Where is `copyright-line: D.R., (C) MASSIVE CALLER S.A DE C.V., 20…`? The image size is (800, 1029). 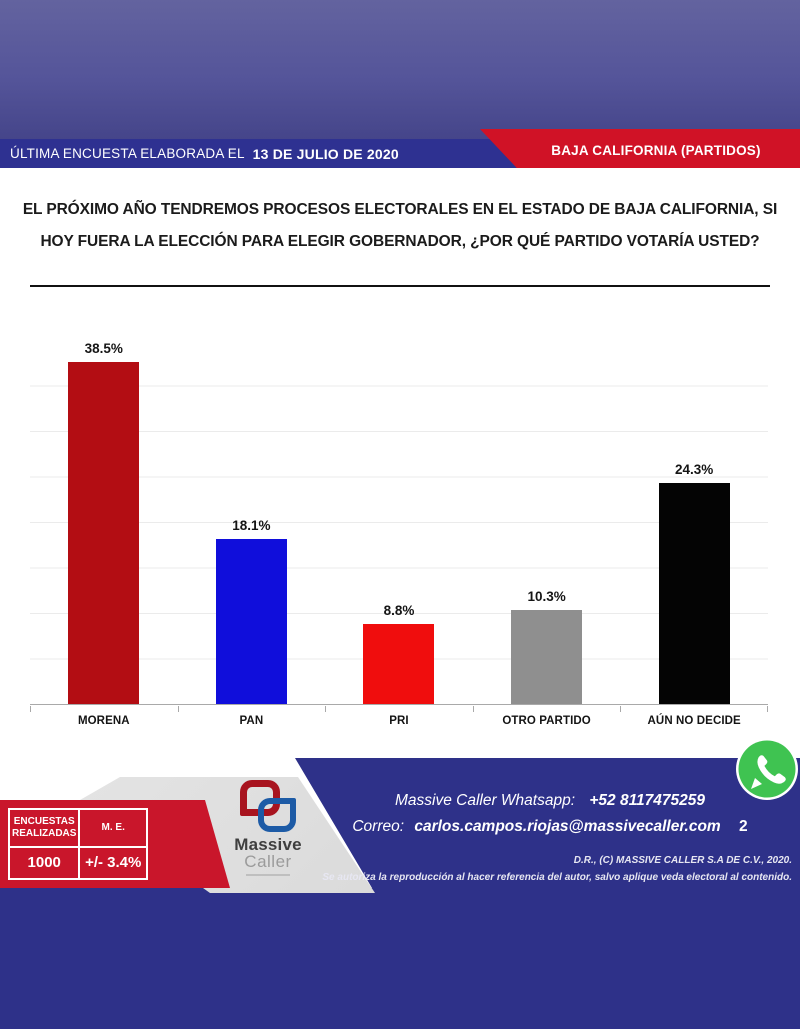
copyright-line: D.R., (C) MASSIVE CALLER S.A DE C.V., 20… is located at coordinates (682, 860).